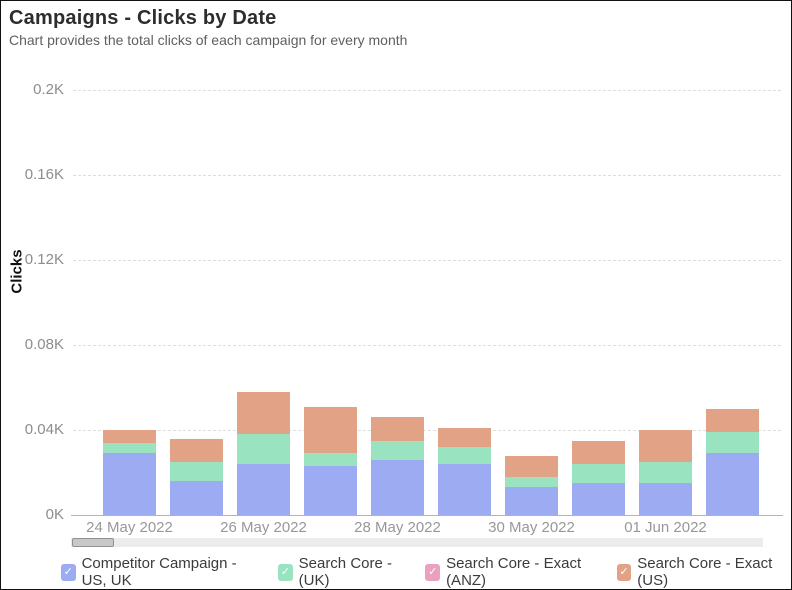 Image resolution: width=792 pixels, height=590 pixels. I want to click on y-axis-title: Clicks, so click(17, 271).